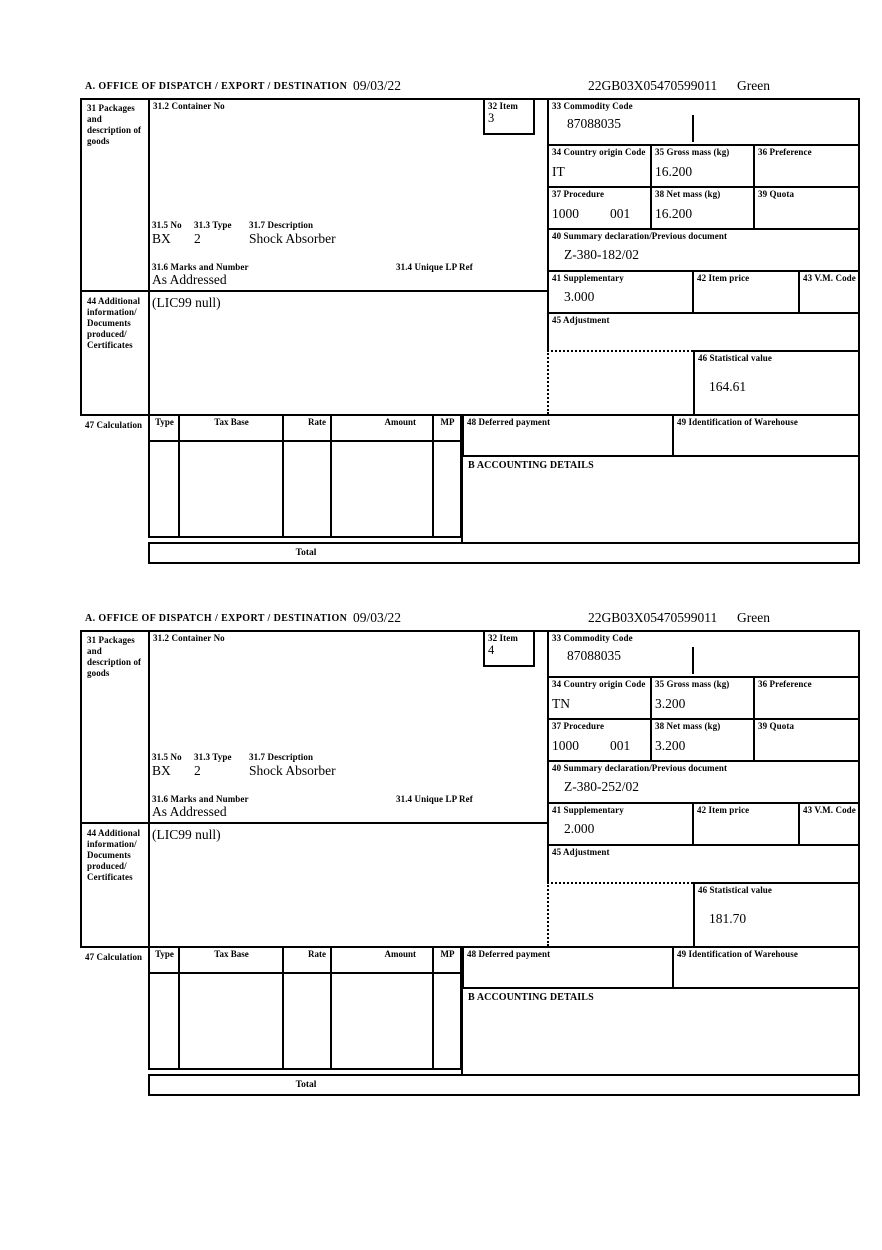 This screenshot has width=882, height=1250. What do you see at coordinates (189, 638) in the screenshot?
I see `container-no-label: 31.2 Container No` at bounding box center [189, 638].